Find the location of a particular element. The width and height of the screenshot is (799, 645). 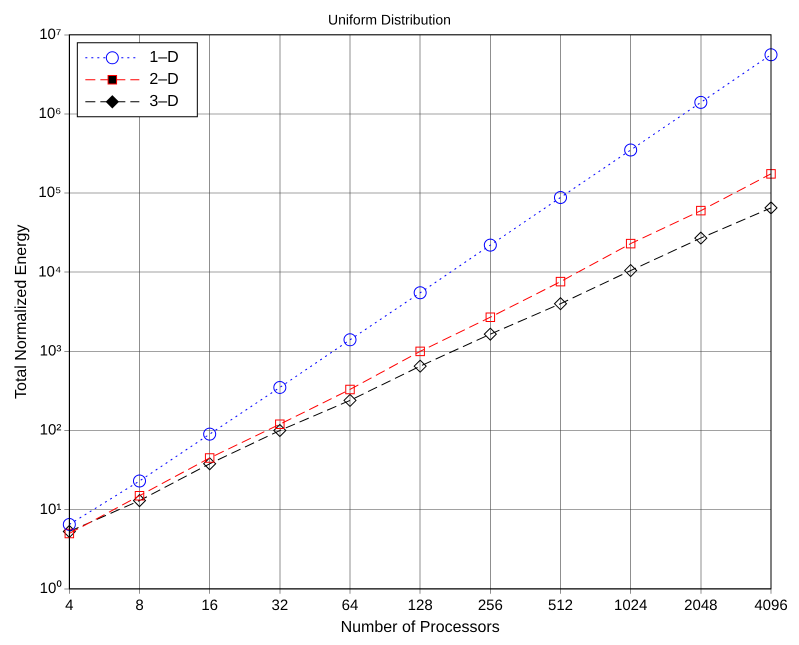

y-tick-label: 10⁶ is located at coordinates (50, 113).